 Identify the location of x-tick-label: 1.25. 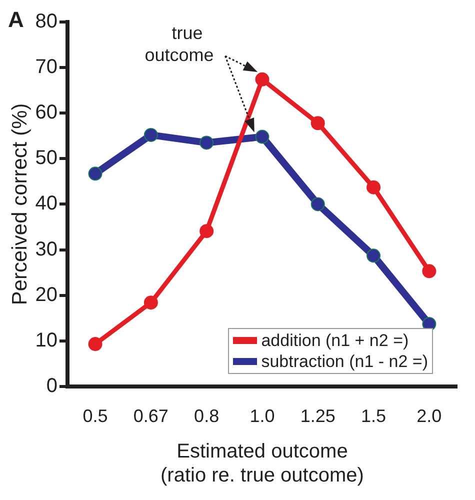
(318, 416).